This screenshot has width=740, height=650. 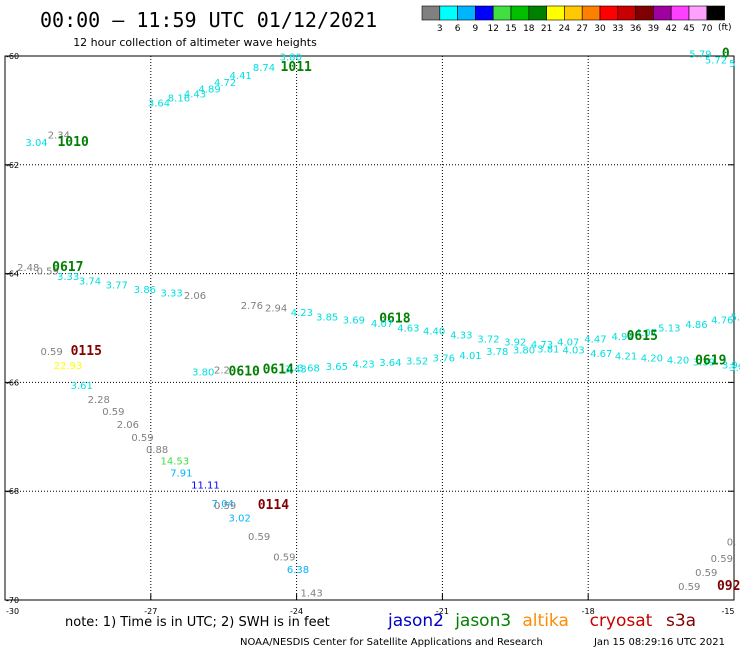 I want to click on footer-timestamp: Jan 15 08:29:16 UTC 2021, so click(x=659, y=642).